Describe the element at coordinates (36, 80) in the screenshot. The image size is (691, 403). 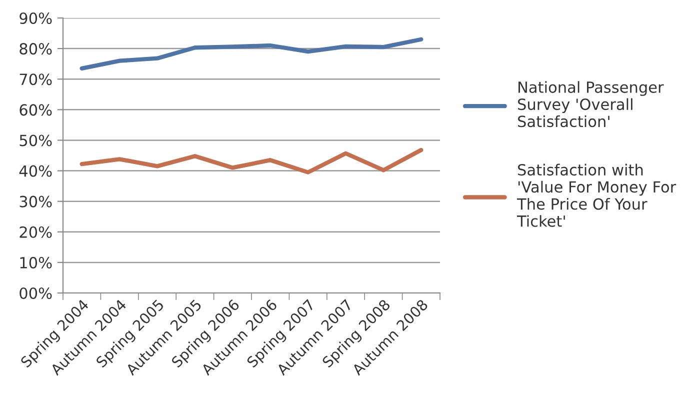
I see `y-tick-label: 70%` at that location.